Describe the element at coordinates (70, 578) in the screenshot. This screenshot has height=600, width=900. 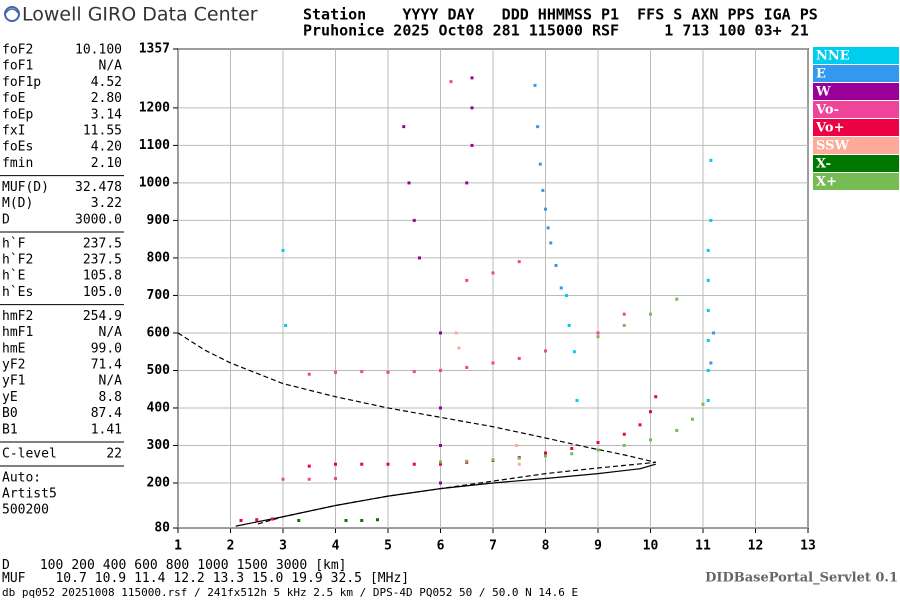
I see `muf-value: 10.7` at that location.